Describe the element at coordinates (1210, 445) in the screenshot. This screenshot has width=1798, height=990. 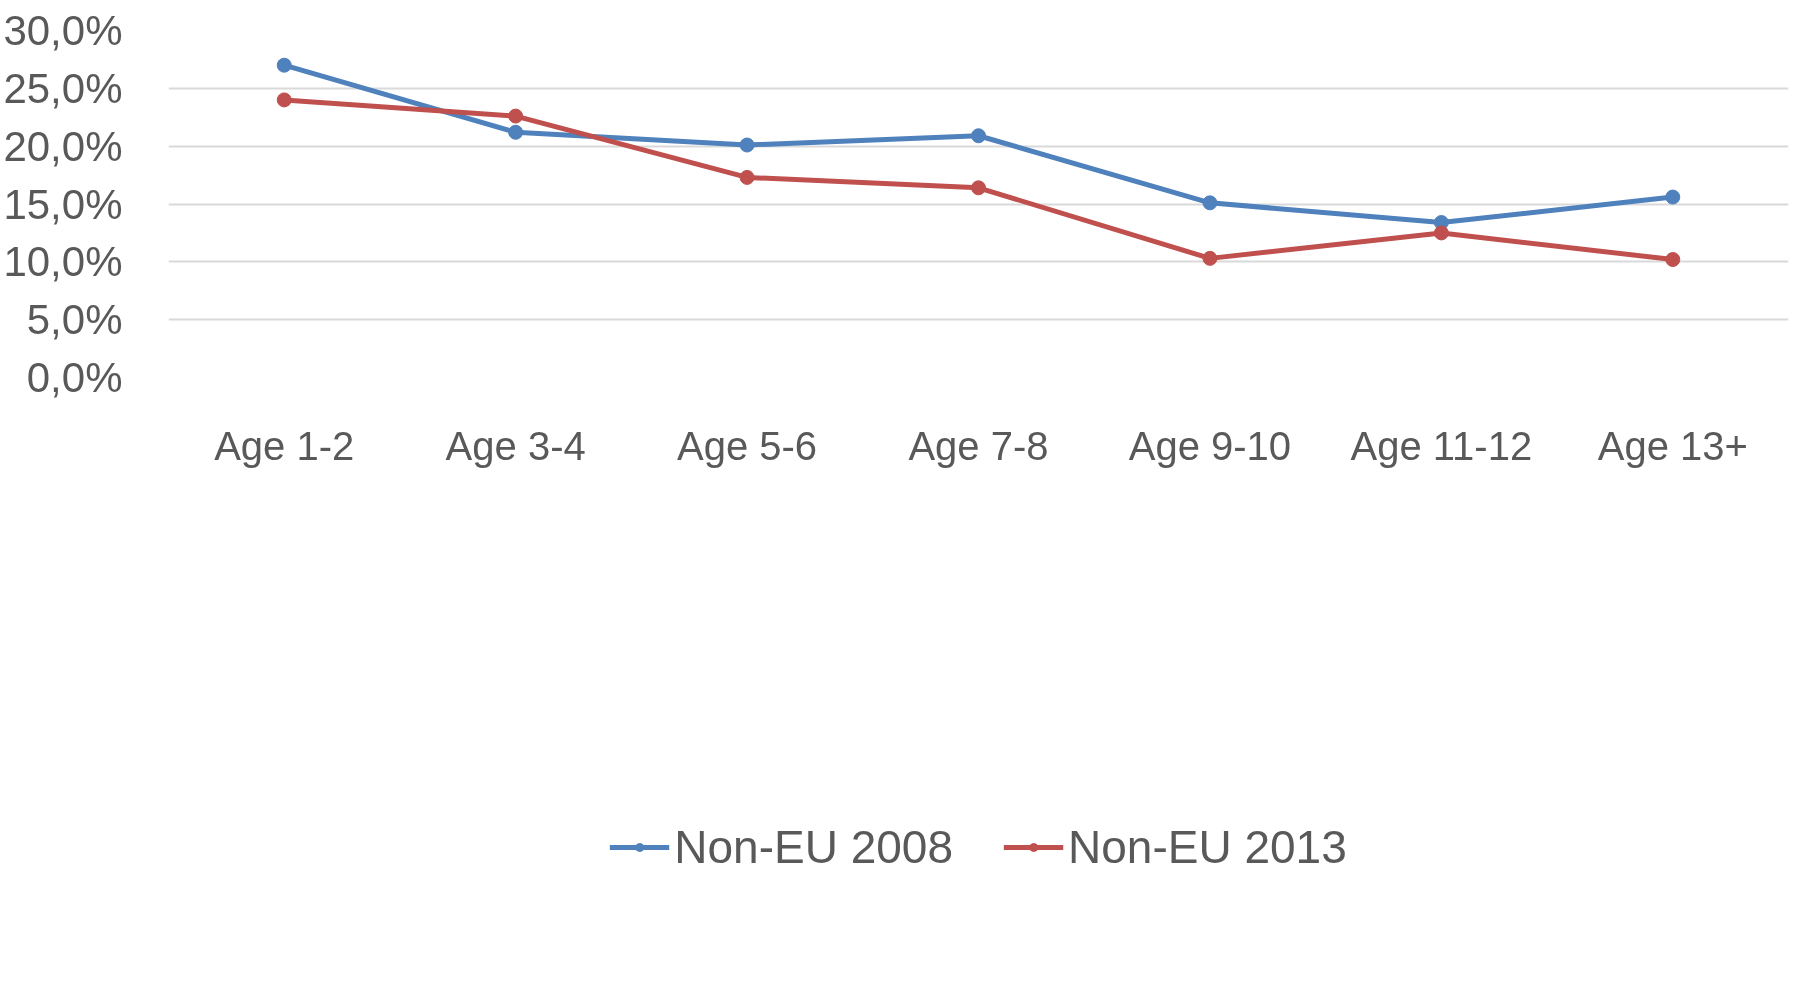
I see `x-tick-label: Age 9-10` at that location.